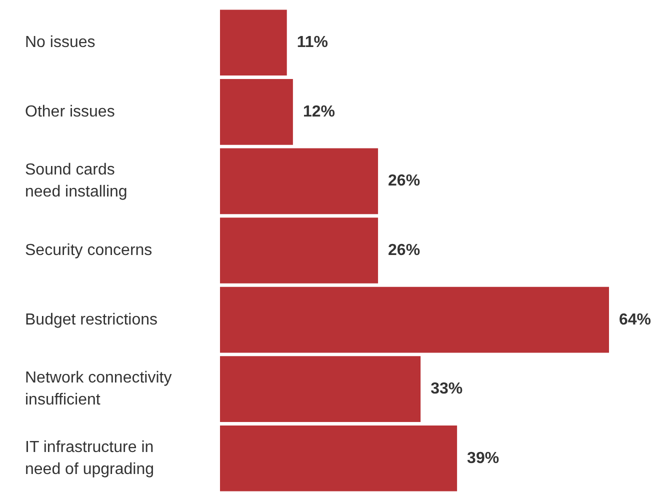 This screenshot has width=661, height=493. What do you see at coordinates (318, 111) in the screenshot?
I see `data-label: 12%` at bounding box center [318, 111].